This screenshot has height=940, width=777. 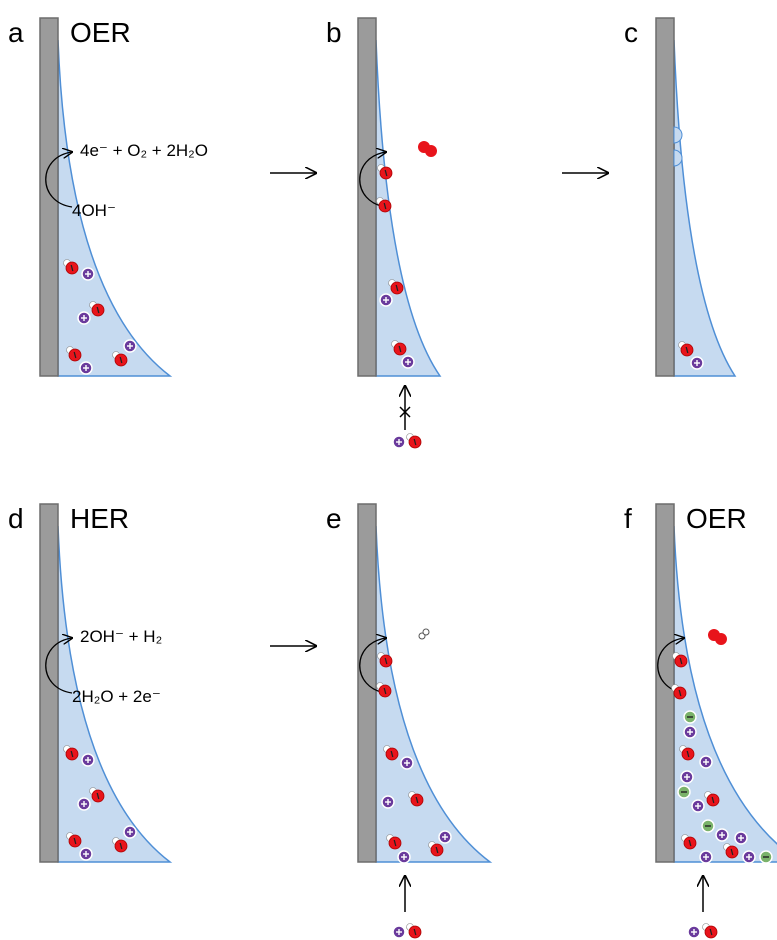 What do you see at coordinates (628, 518) in the screenshot?
I see `panel-label: f` at bounding box center [628, 518].